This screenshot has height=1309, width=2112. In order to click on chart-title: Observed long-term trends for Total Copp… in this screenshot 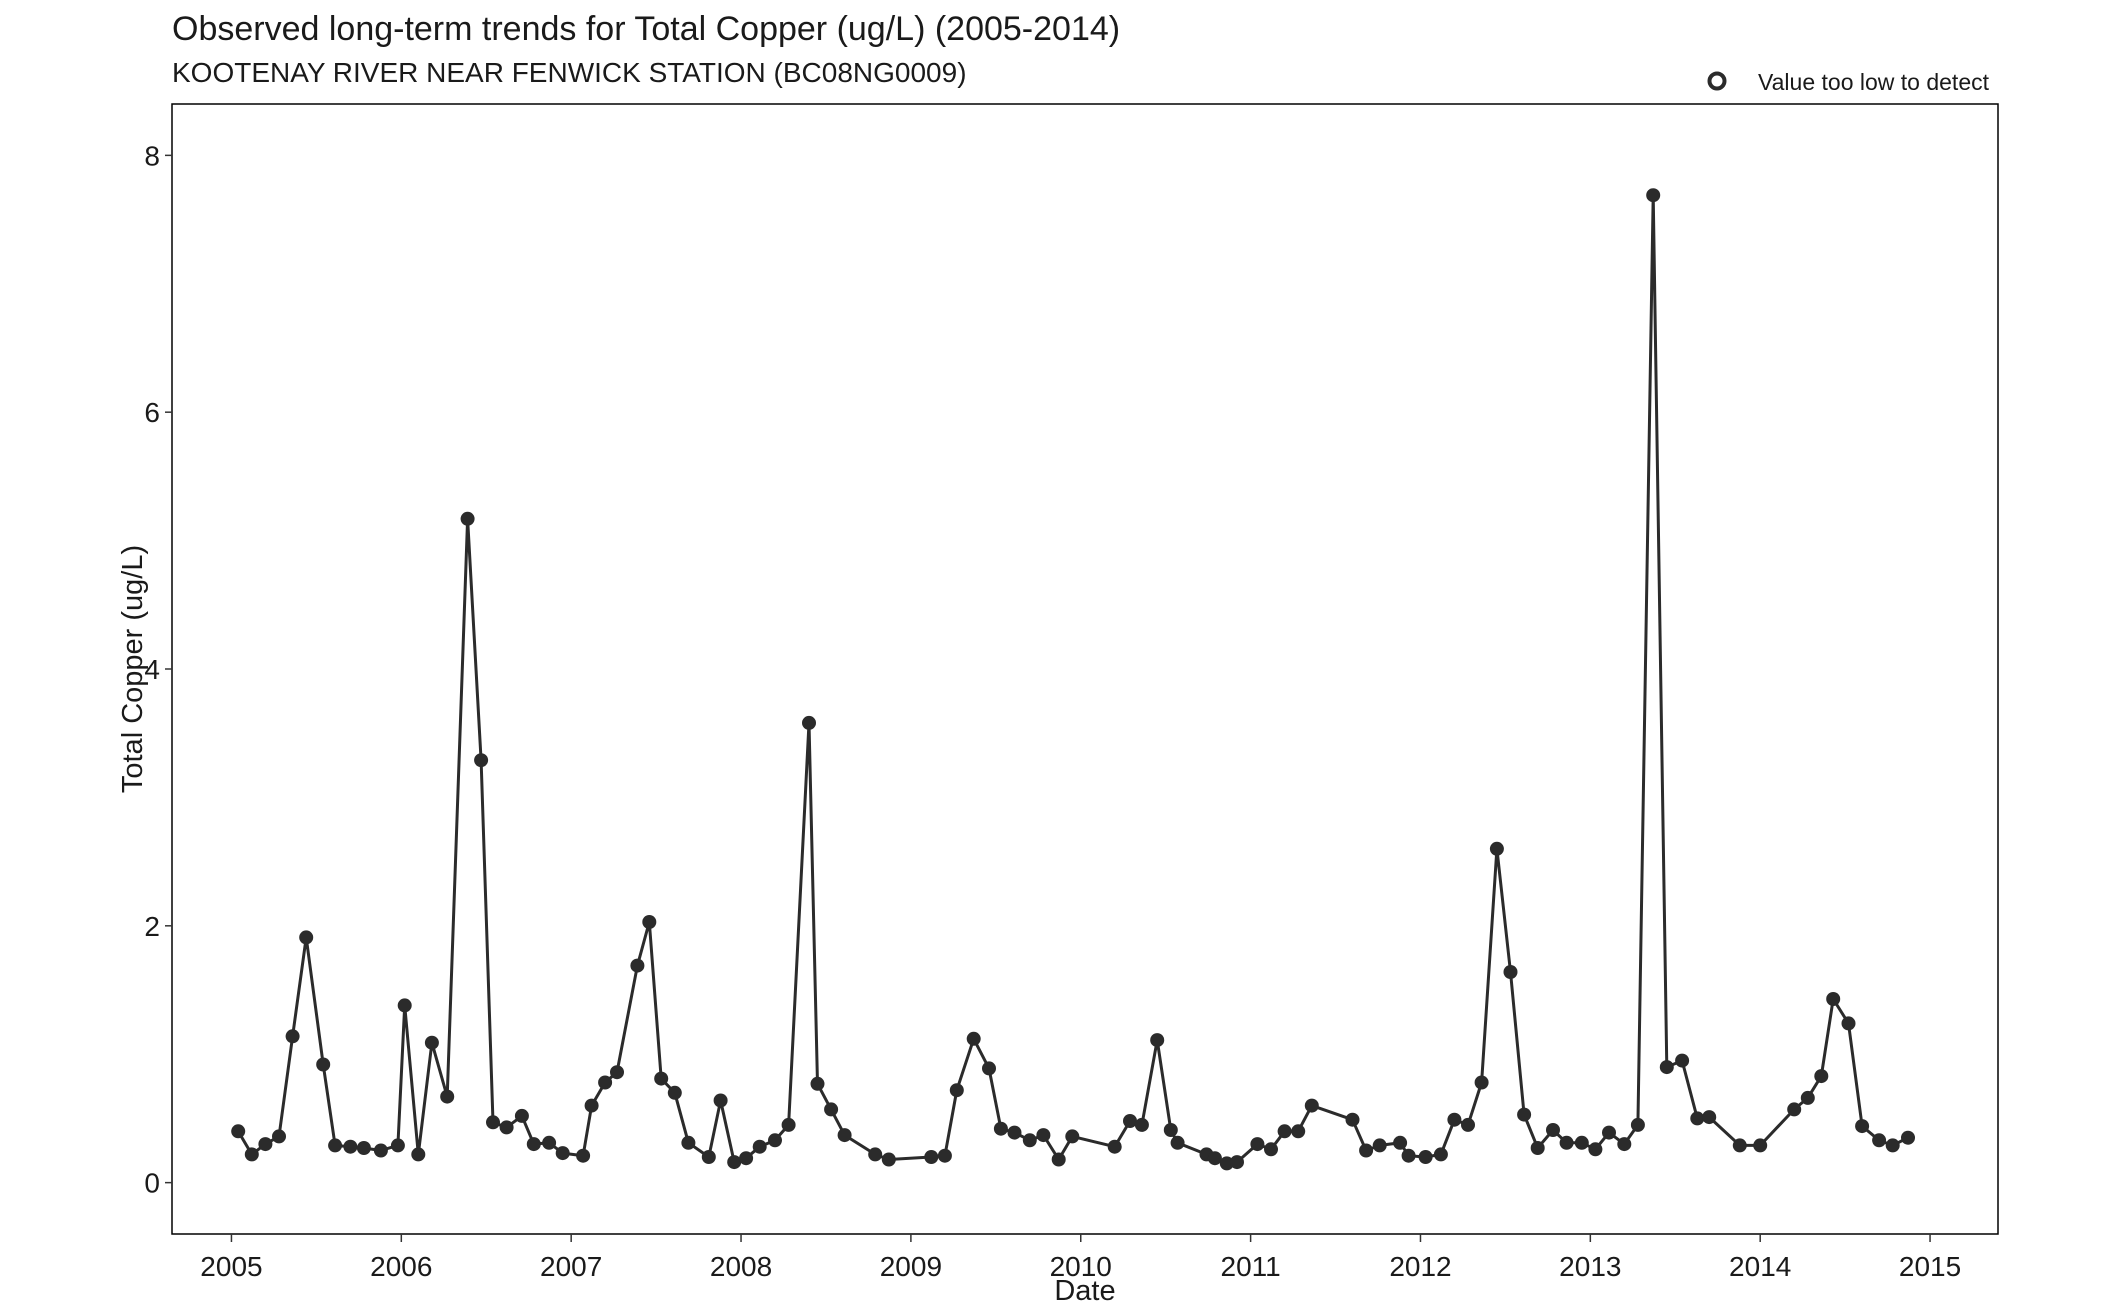, I will do `click(646, 29)`.